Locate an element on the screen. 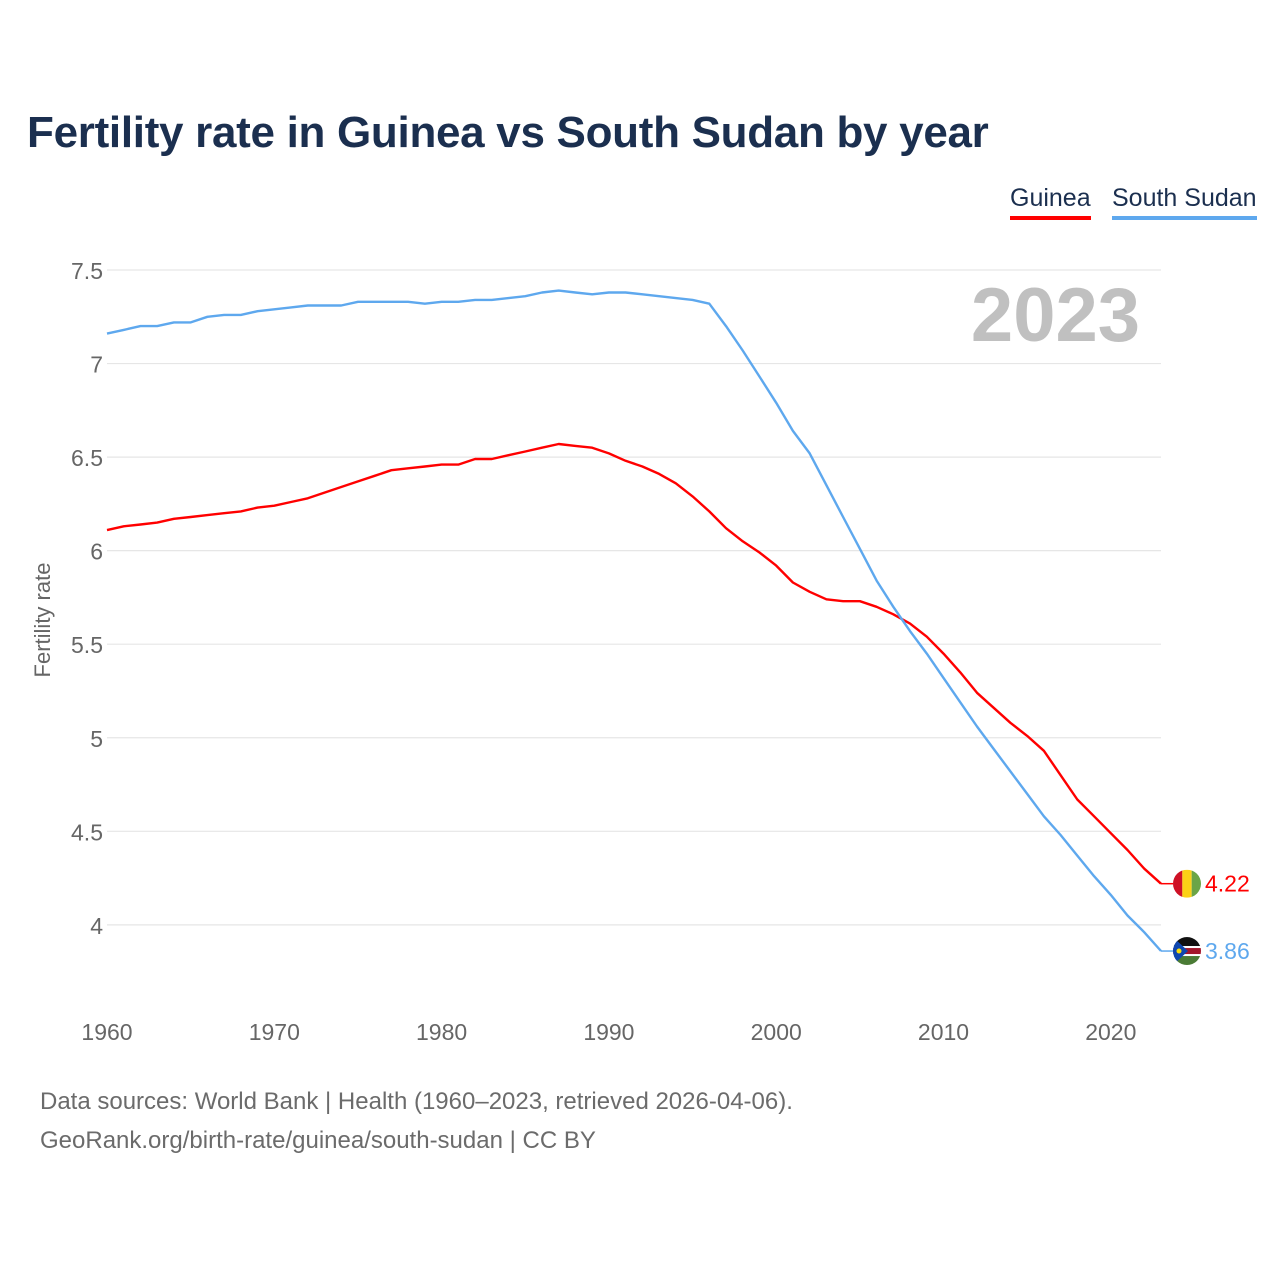 This screenshot has width=1280, height=1280. x-tick-label: 1960 is located at coordinates (106, 1032).